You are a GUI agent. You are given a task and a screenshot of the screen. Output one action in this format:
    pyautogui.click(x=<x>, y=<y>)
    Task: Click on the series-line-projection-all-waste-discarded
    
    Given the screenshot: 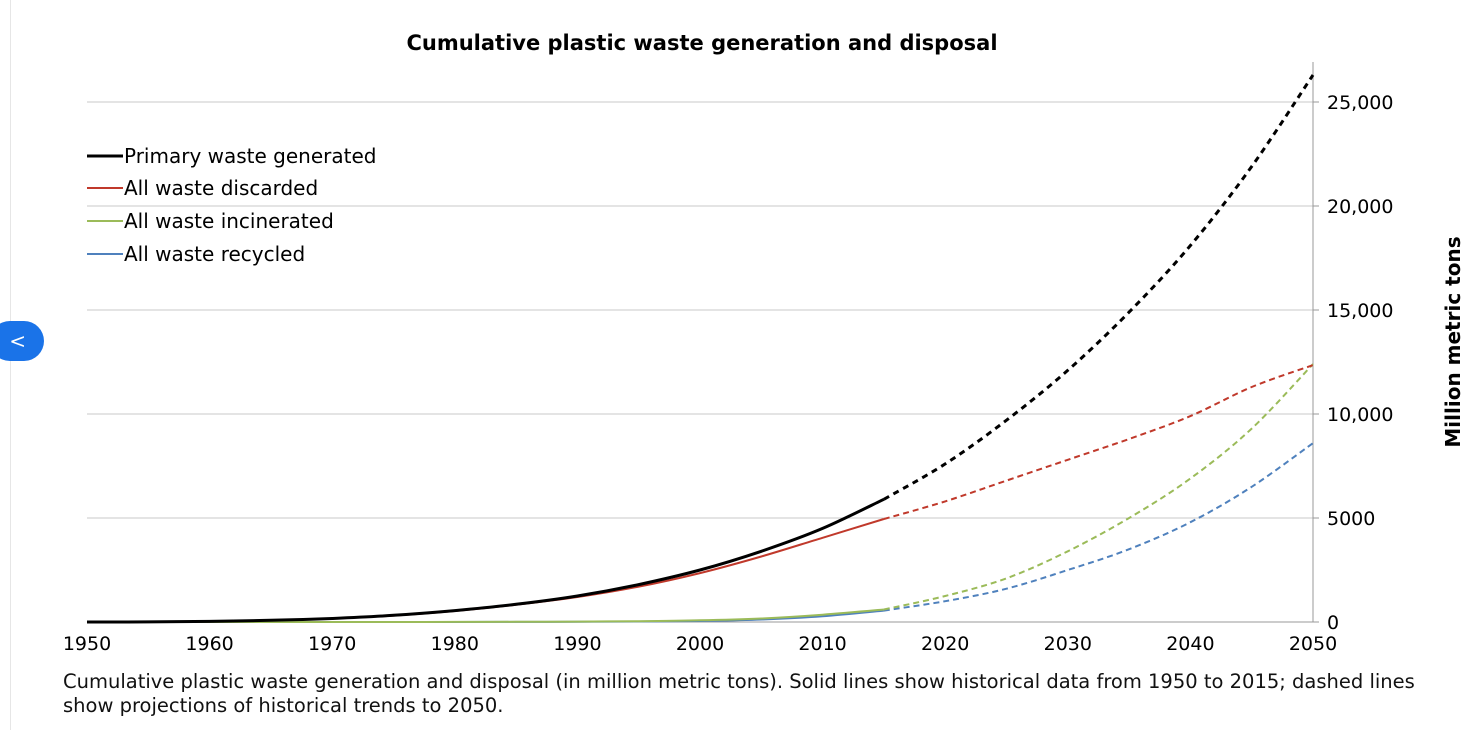 What is the action you would take?
    pyautogui.click(x=1098, y=442)
    